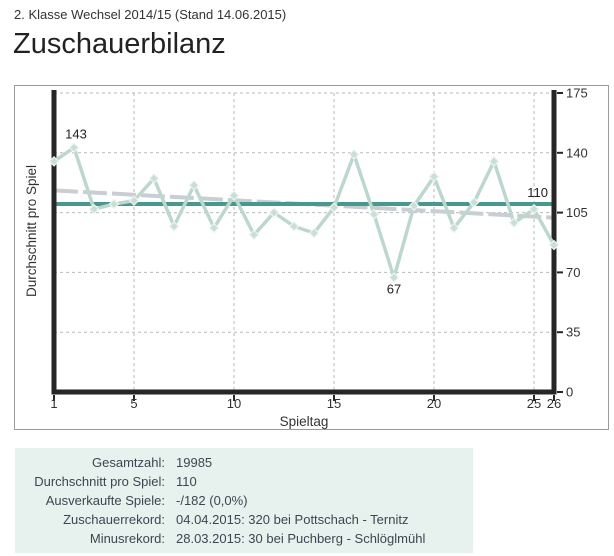  I want to click on annotation-label: 143, so click(76, 134).